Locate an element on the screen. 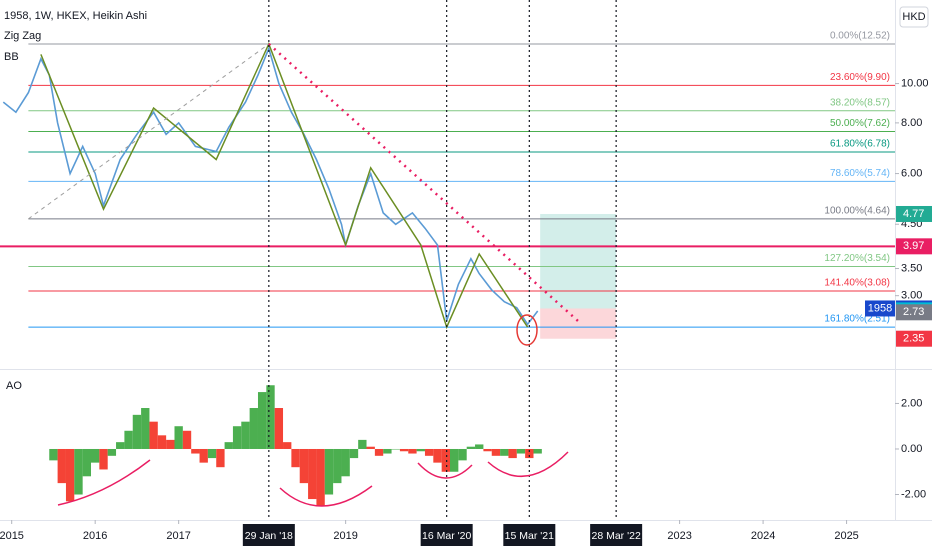 The height and width of the screenshot is (550, 932). y-tick-label: 8.00 is located at coordinates (911, 123).